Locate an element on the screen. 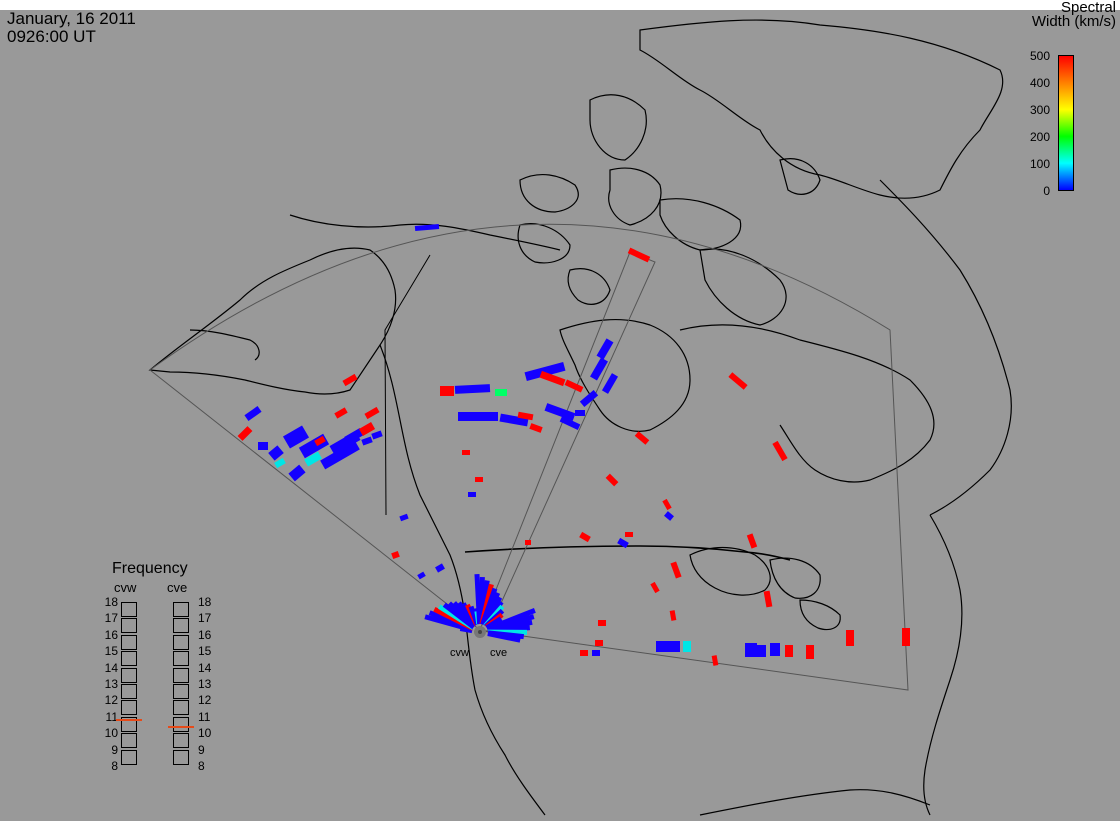 This screenshot has height=821, width=1120. radar-site-center is located at coordinates (480, 632).